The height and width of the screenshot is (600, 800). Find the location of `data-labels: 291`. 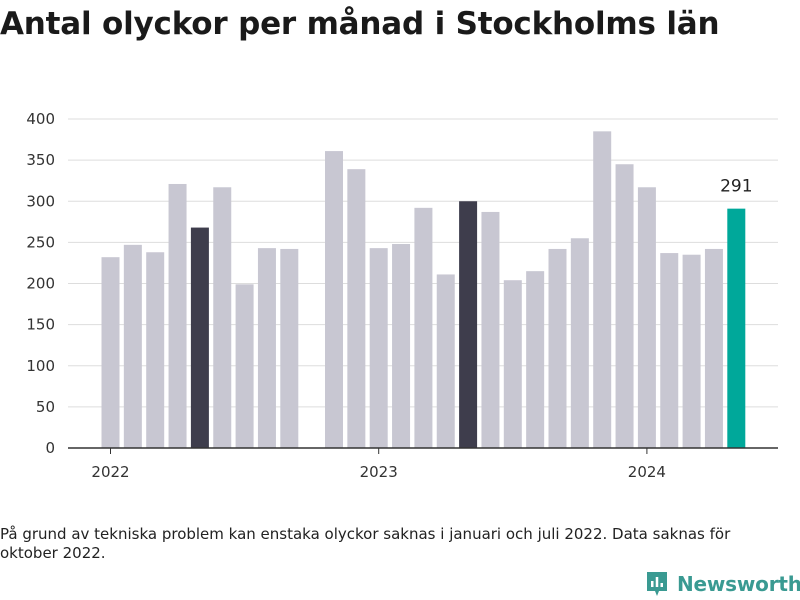

data-labels: 291 is located at coordinates (736, 187).